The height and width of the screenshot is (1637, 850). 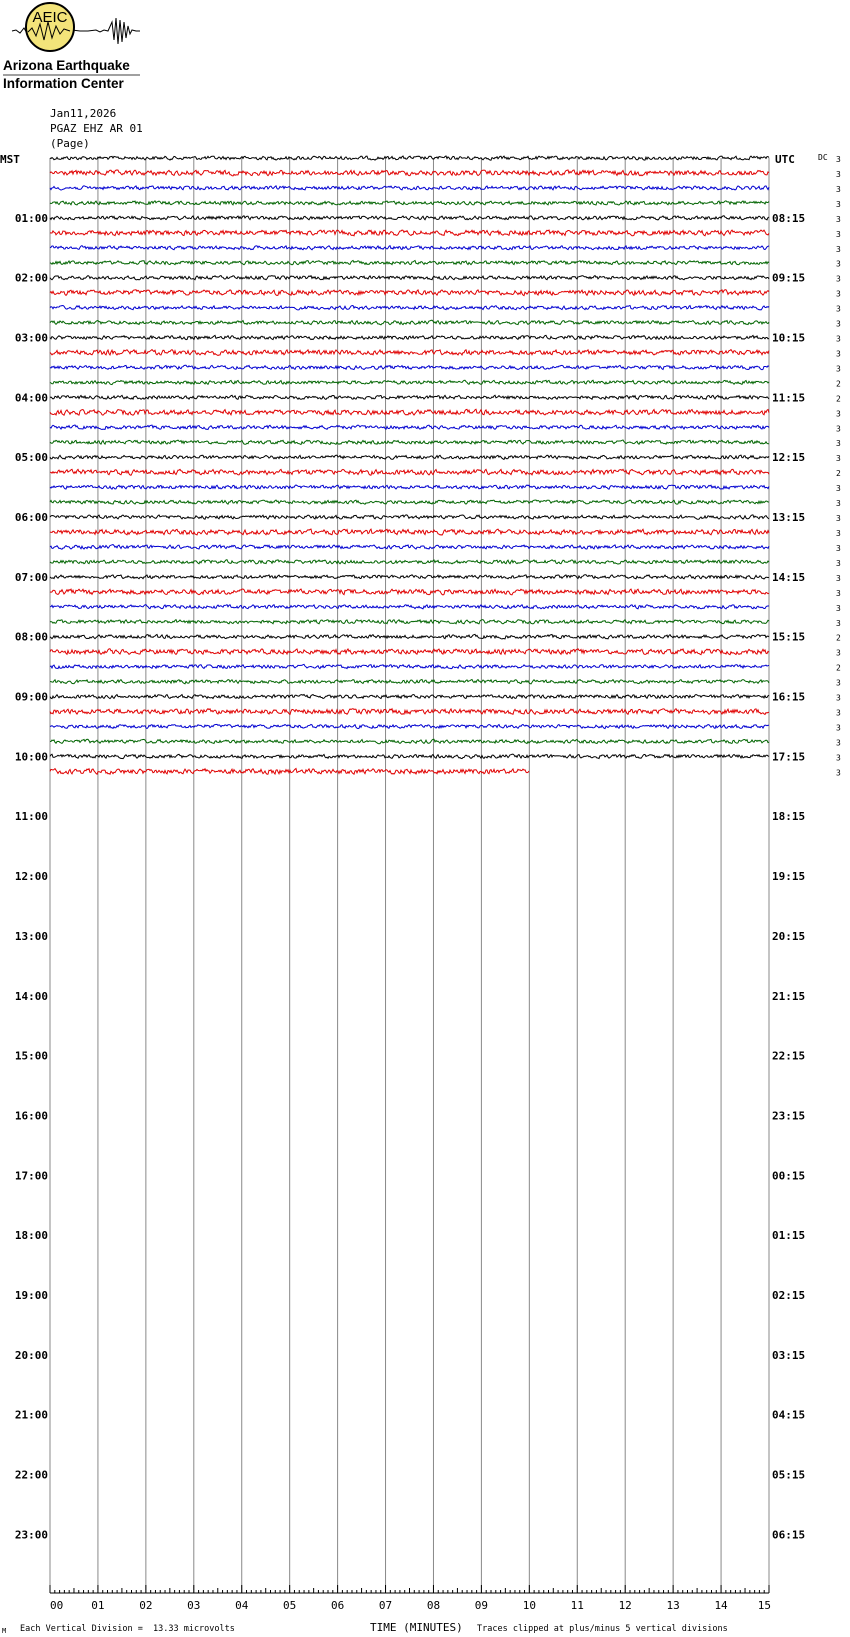 I want to click on dc-label: DC, so click(x=823, y=157).